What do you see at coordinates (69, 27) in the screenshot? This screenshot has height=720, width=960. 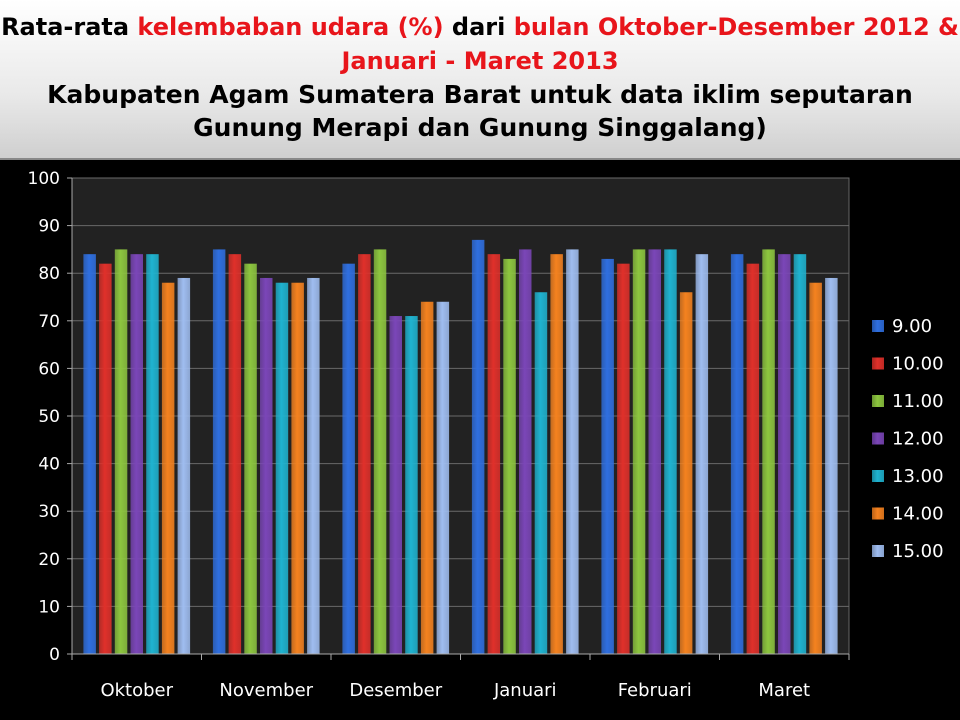 I see `title-part-1: Rata-rata` at bounding box center [69, 27].